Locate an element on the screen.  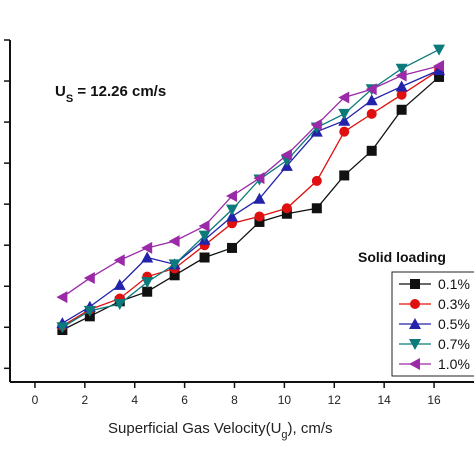
legend-item: 0.7% is located at coordinates (434, 344).